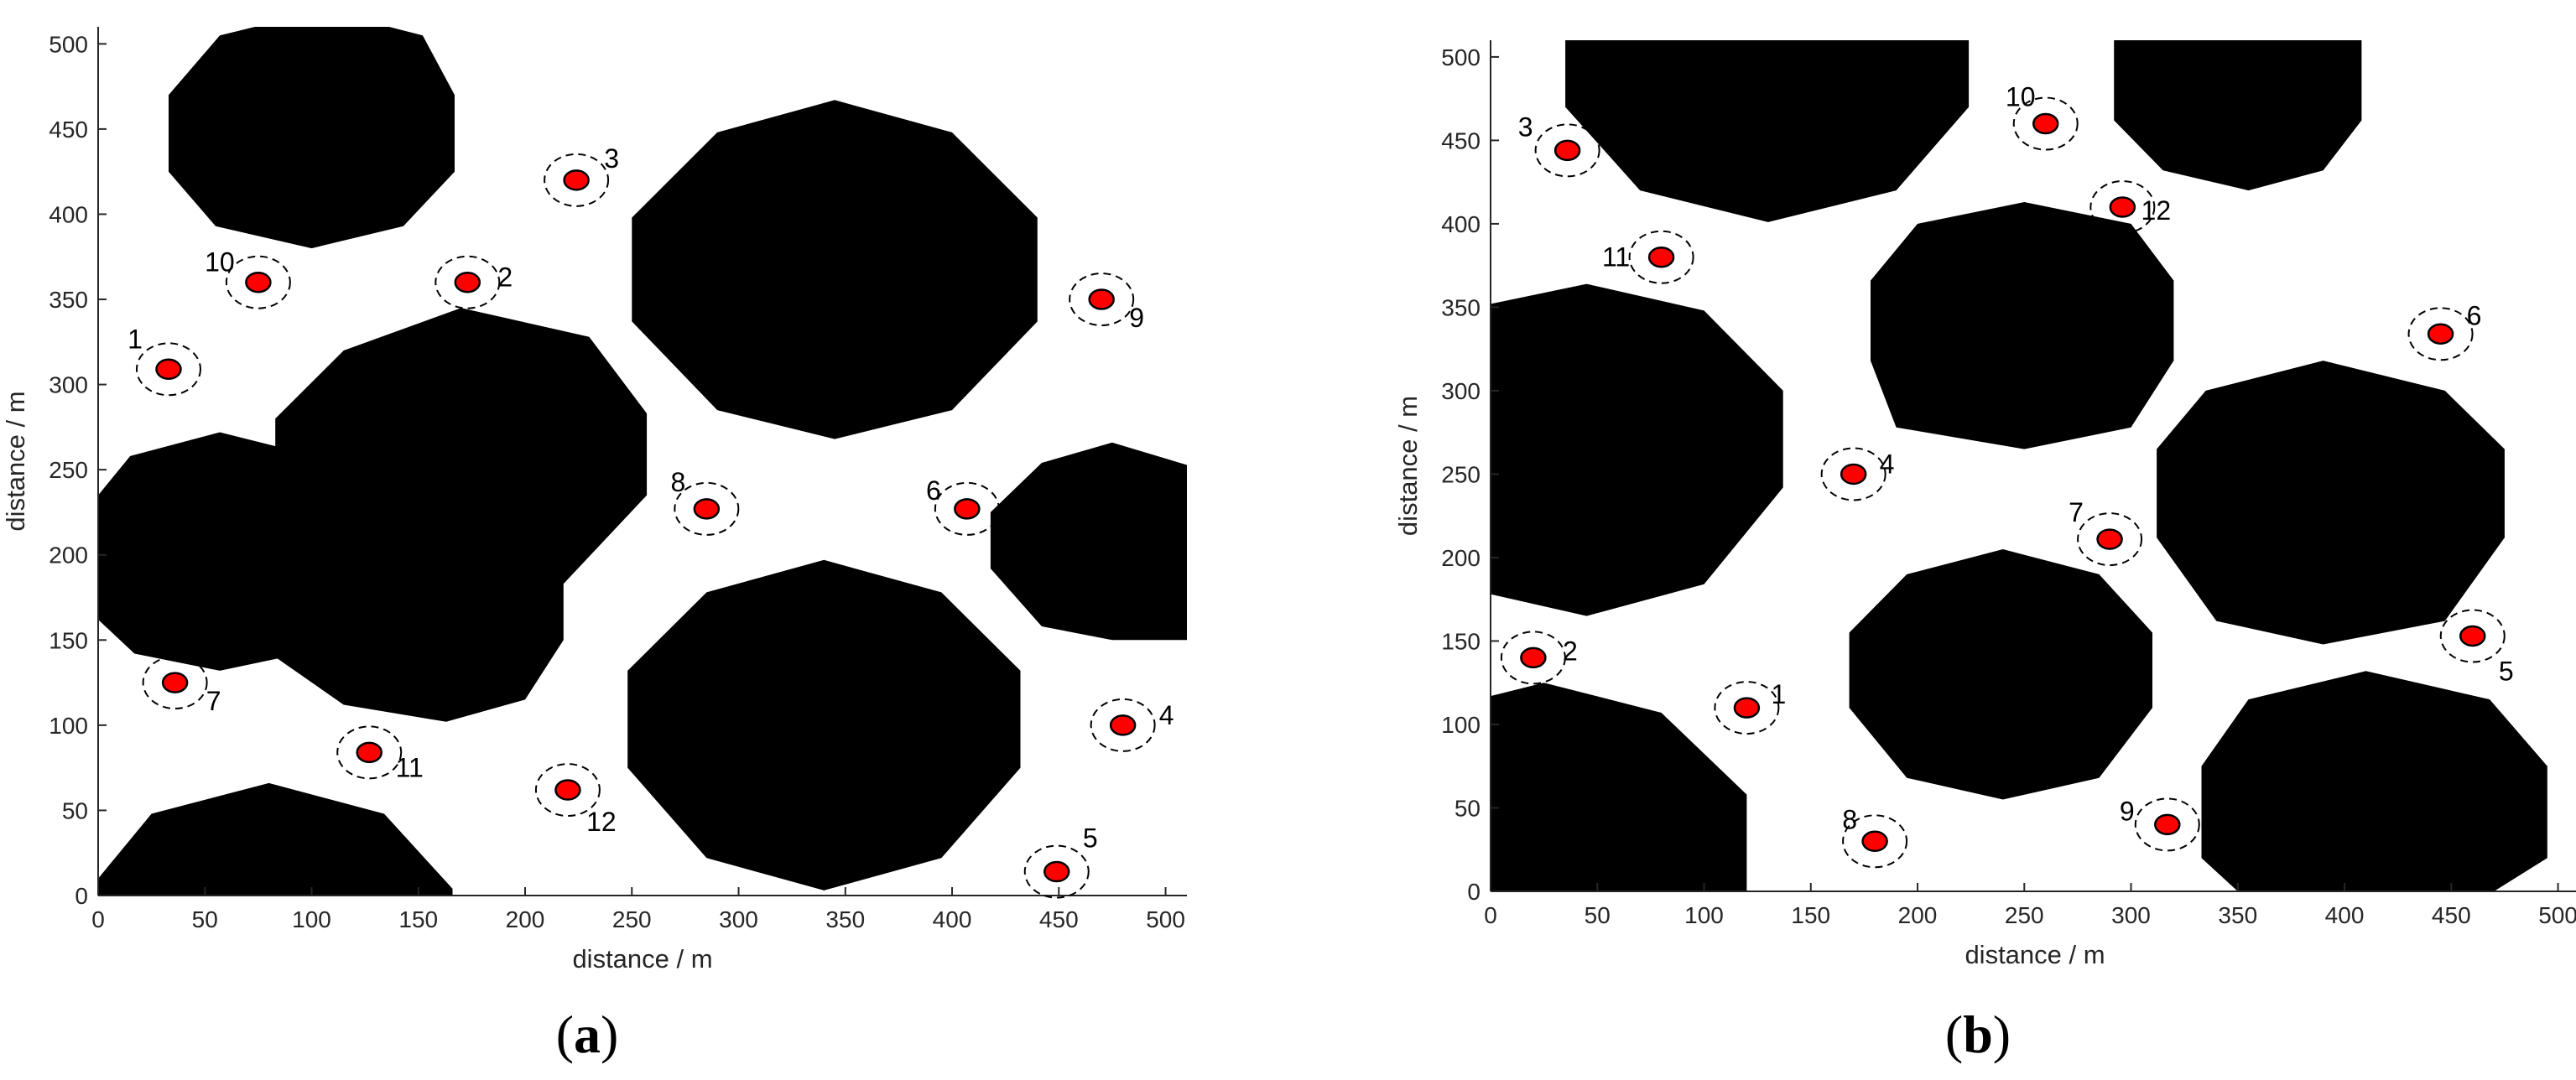  Describe the element at coordinates (609, 1034) in the screenshot. I see `panel-paren: )` at that location.